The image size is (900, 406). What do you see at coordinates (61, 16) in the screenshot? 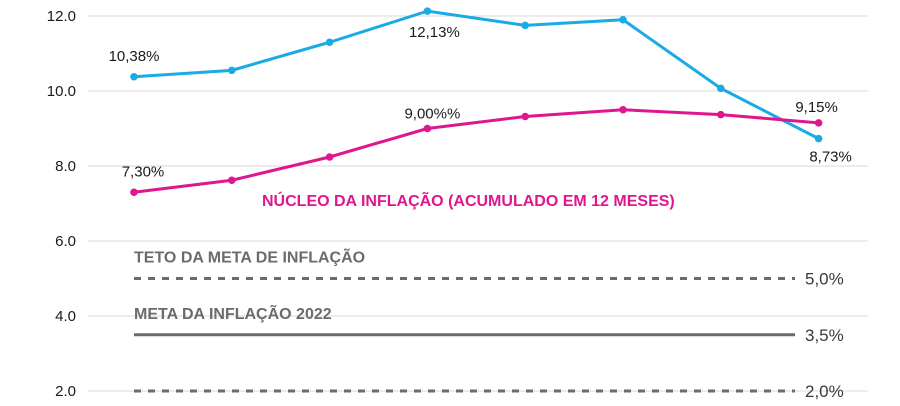
I see `y-tick-label-5: 12.0` at bounding box center [61, 16].